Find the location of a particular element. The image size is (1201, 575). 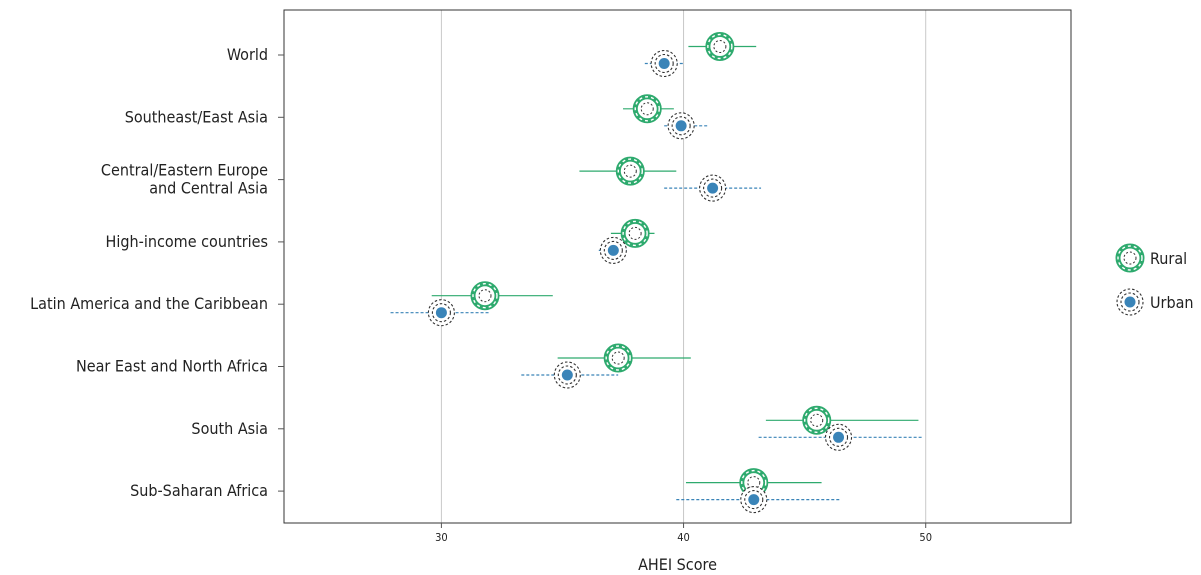

legend-label: Rural is located at coordinates (1168, 258).